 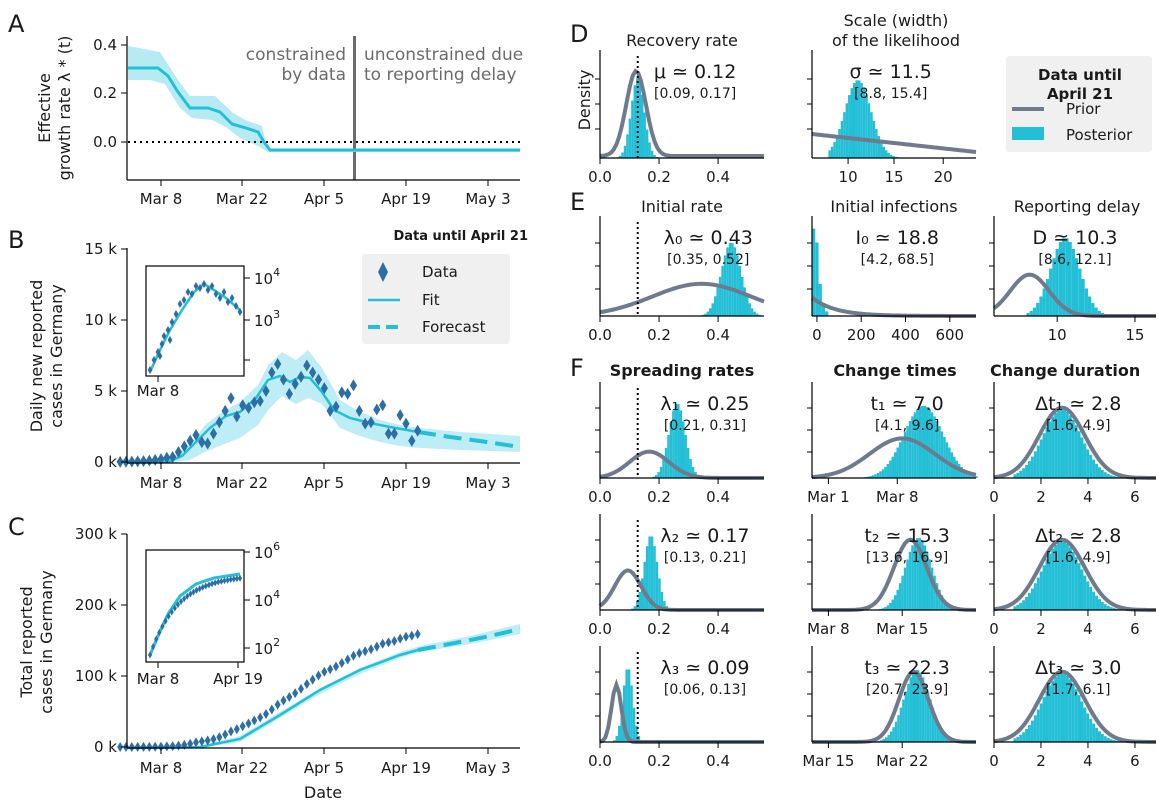 What do you see at coordinates (1075, 238) in the screenshot?
I see `posterior-estimate: D ≃ 10.3` at bounding box center [1075, 238].